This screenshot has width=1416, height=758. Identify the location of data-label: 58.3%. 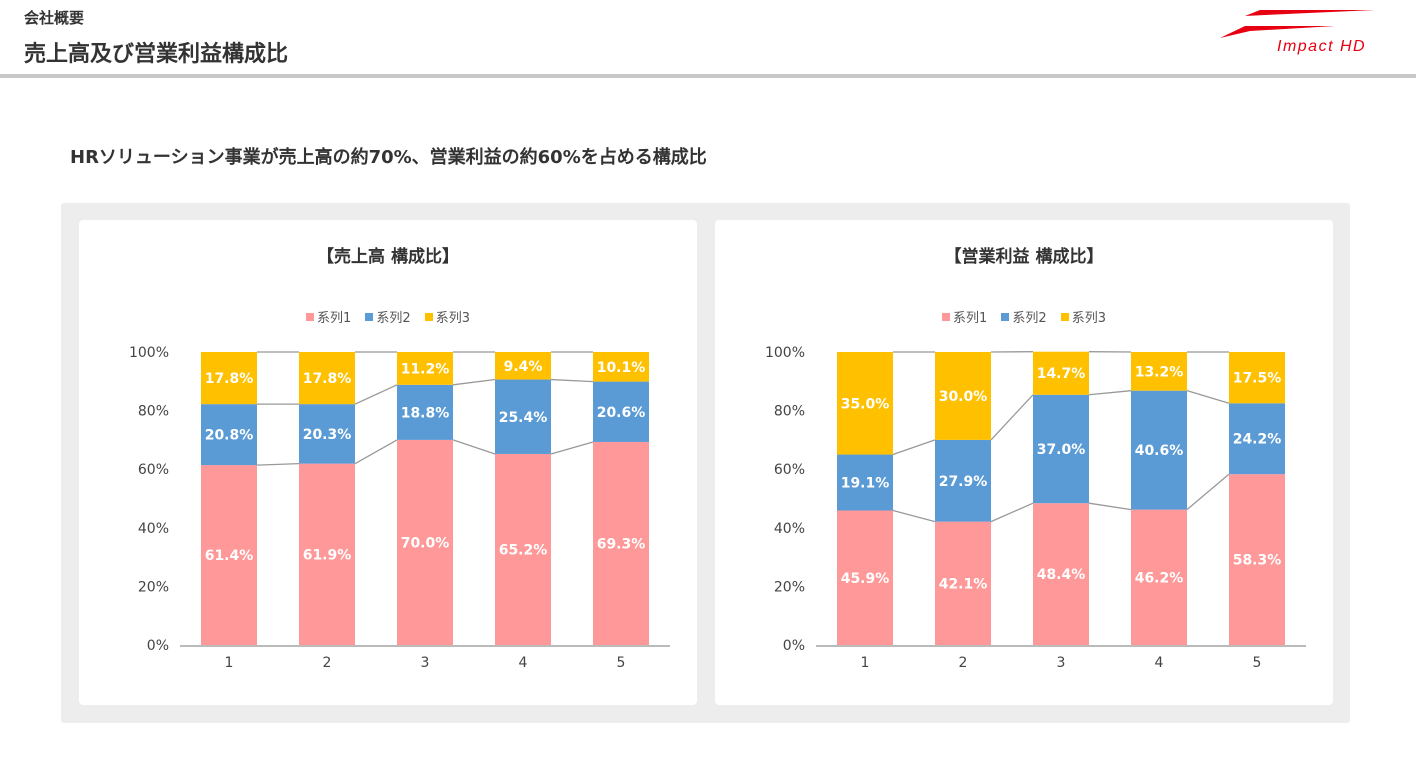
(1257, 561).